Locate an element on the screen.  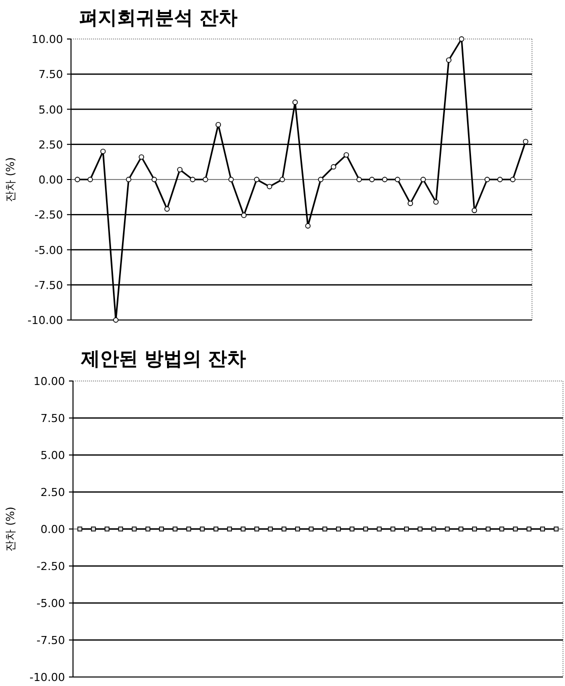
chart-title: 제안된 방법의 잔차 is located at coordinates (163, 359).